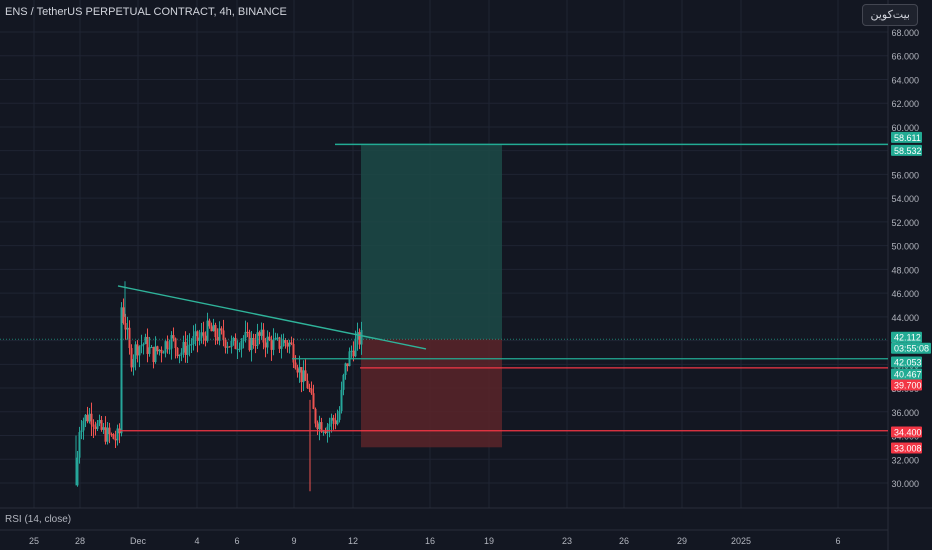 Image resolution: width=932 pixels, height=550 pixels. I want to click on price-tick-label: 48.000, so click(905, 270).